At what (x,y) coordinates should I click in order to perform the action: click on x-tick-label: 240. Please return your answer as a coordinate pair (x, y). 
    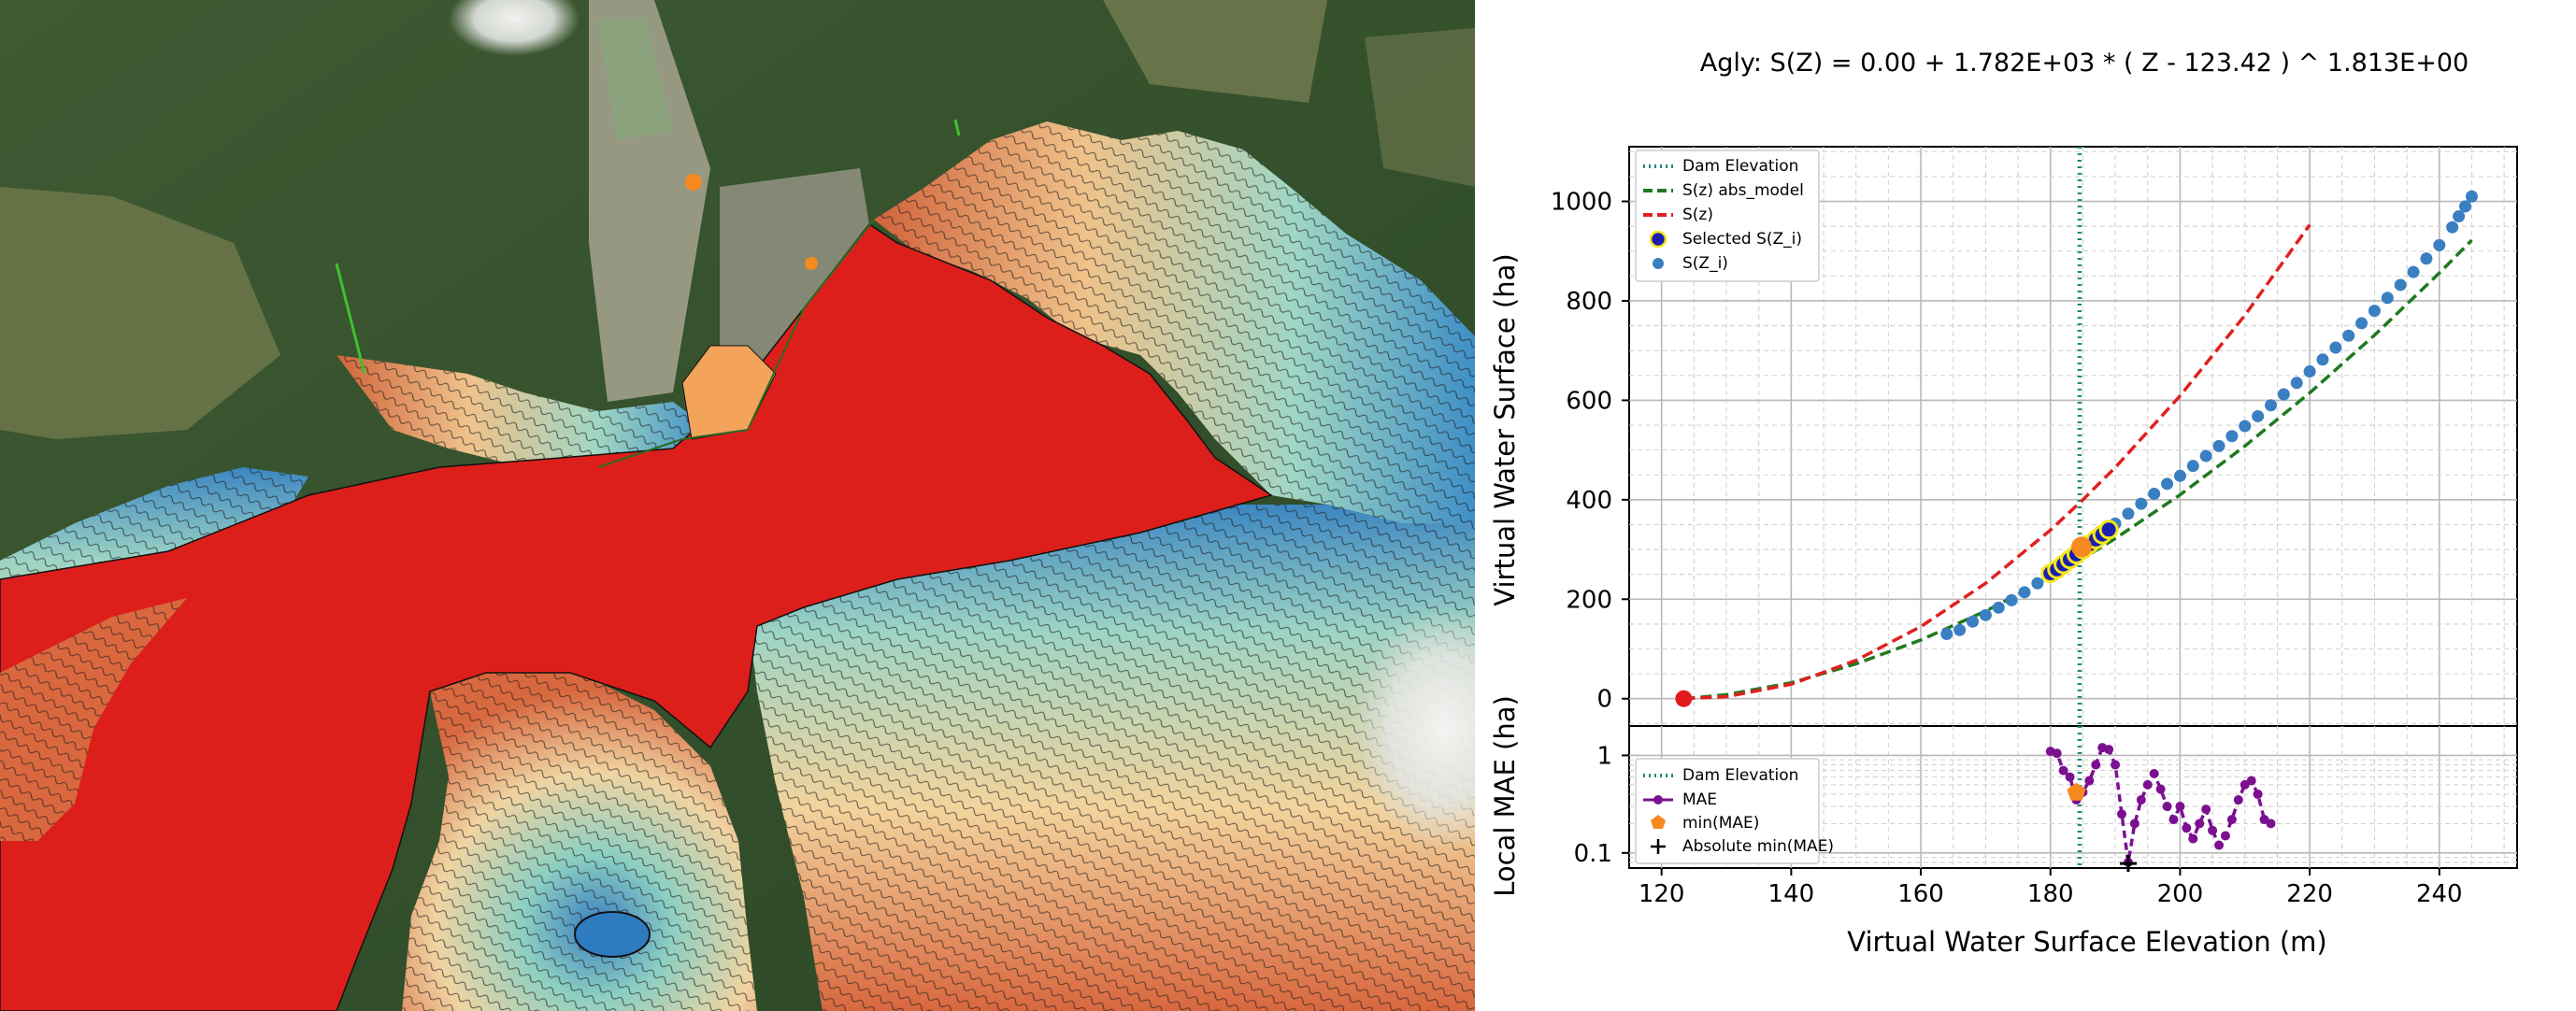
    Looking at the image, I should click on (2439, 894).